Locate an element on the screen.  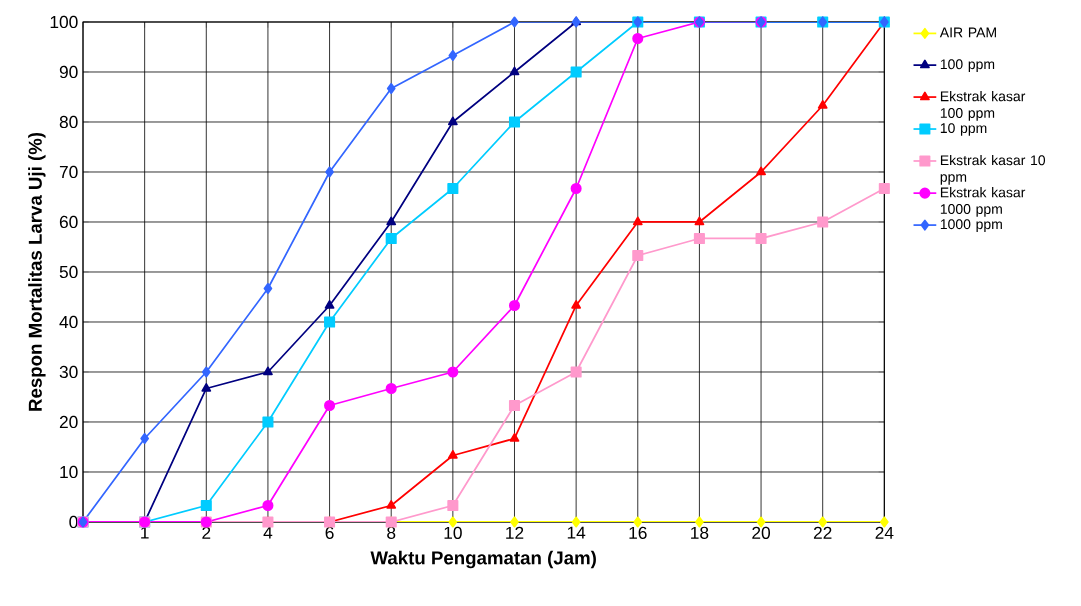
y-tick-label: 70 is located at coordinates (68, 172).